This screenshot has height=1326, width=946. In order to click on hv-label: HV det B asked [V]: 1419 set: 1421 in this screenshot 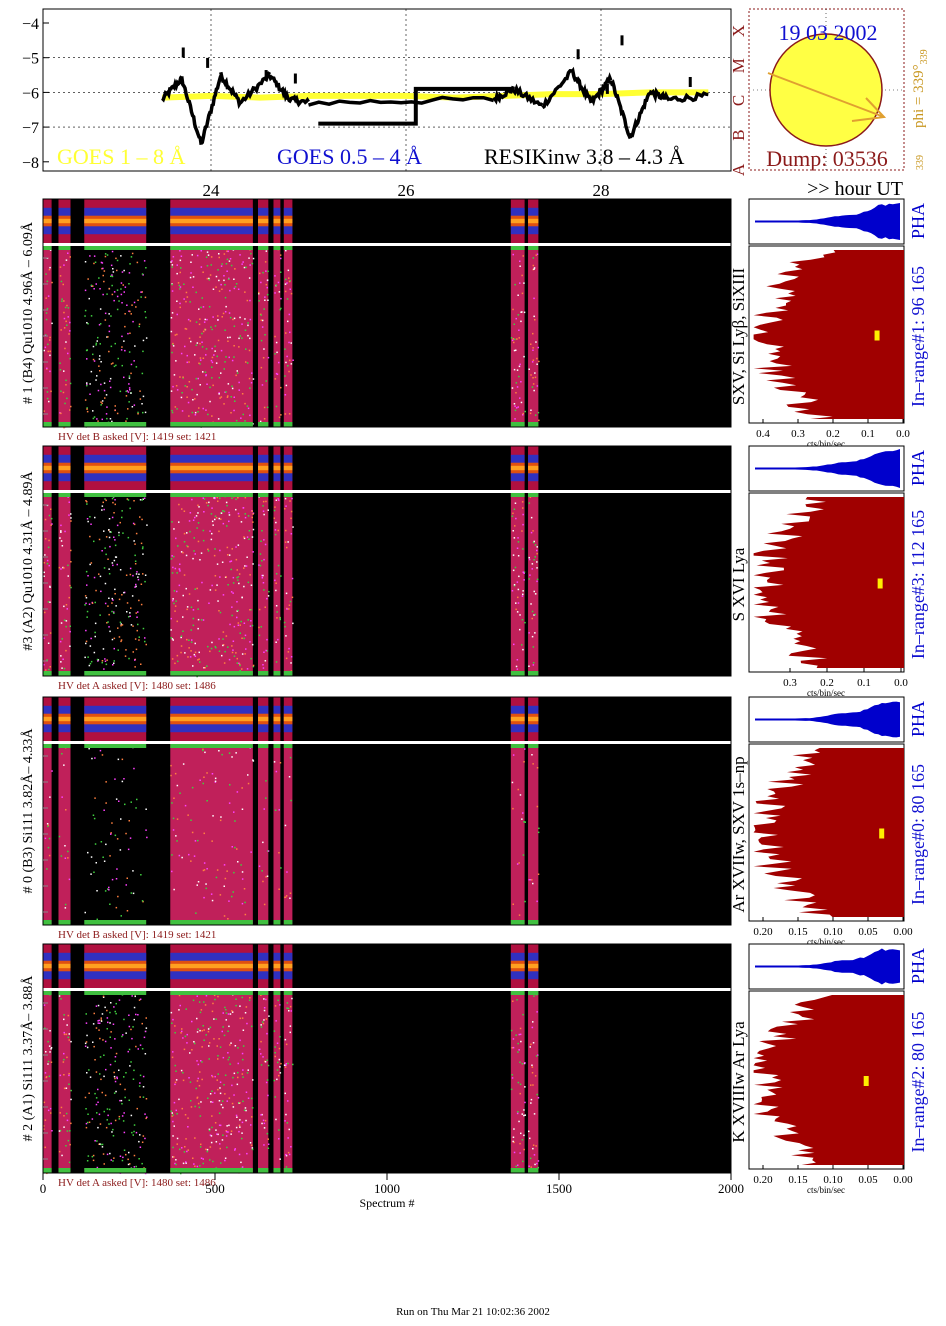, I will do `click(137, 437)`.